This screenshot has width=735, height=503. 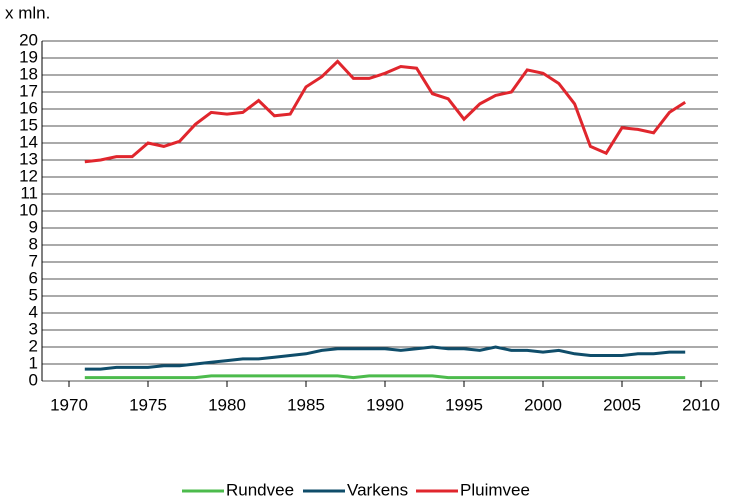 I want to click on y-tick-label: 16, so click(x=28, y=107).